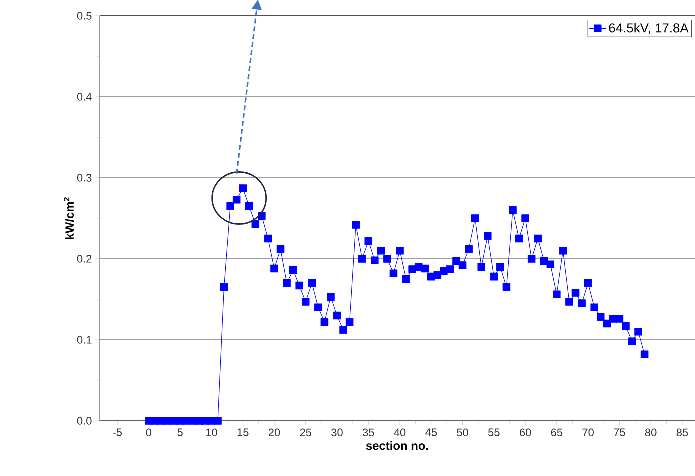  Describe the element at coordinates (243, 432) in the screenshot. I see `x-tick-label: 15` at that location.